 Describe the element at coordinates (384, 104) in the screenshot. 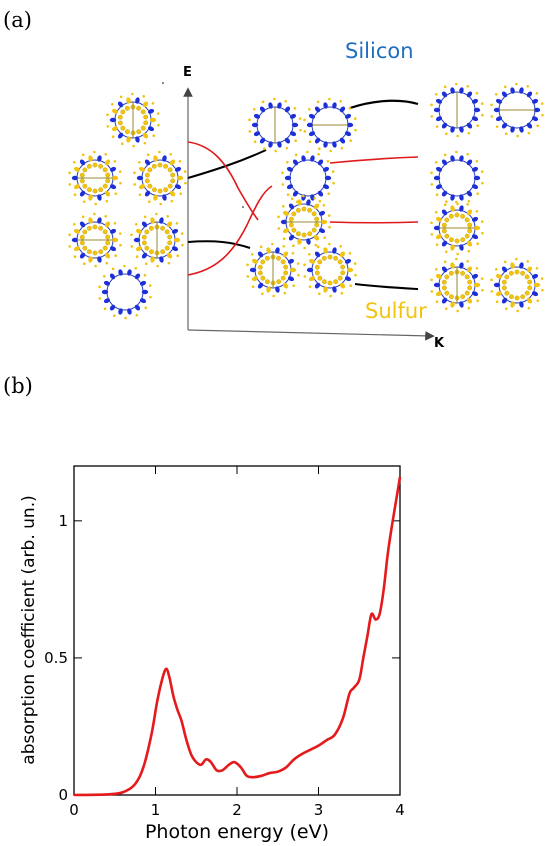

I see `band-black-top` at that location.